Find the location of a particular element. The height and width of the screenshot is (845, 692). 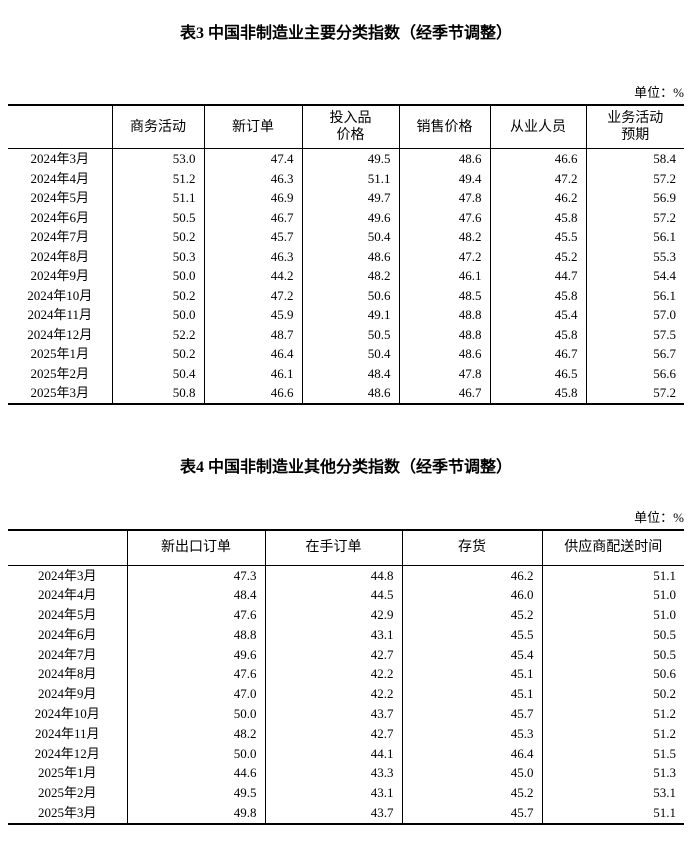

index-value: 46.6 is located at coordinates (537, 158).